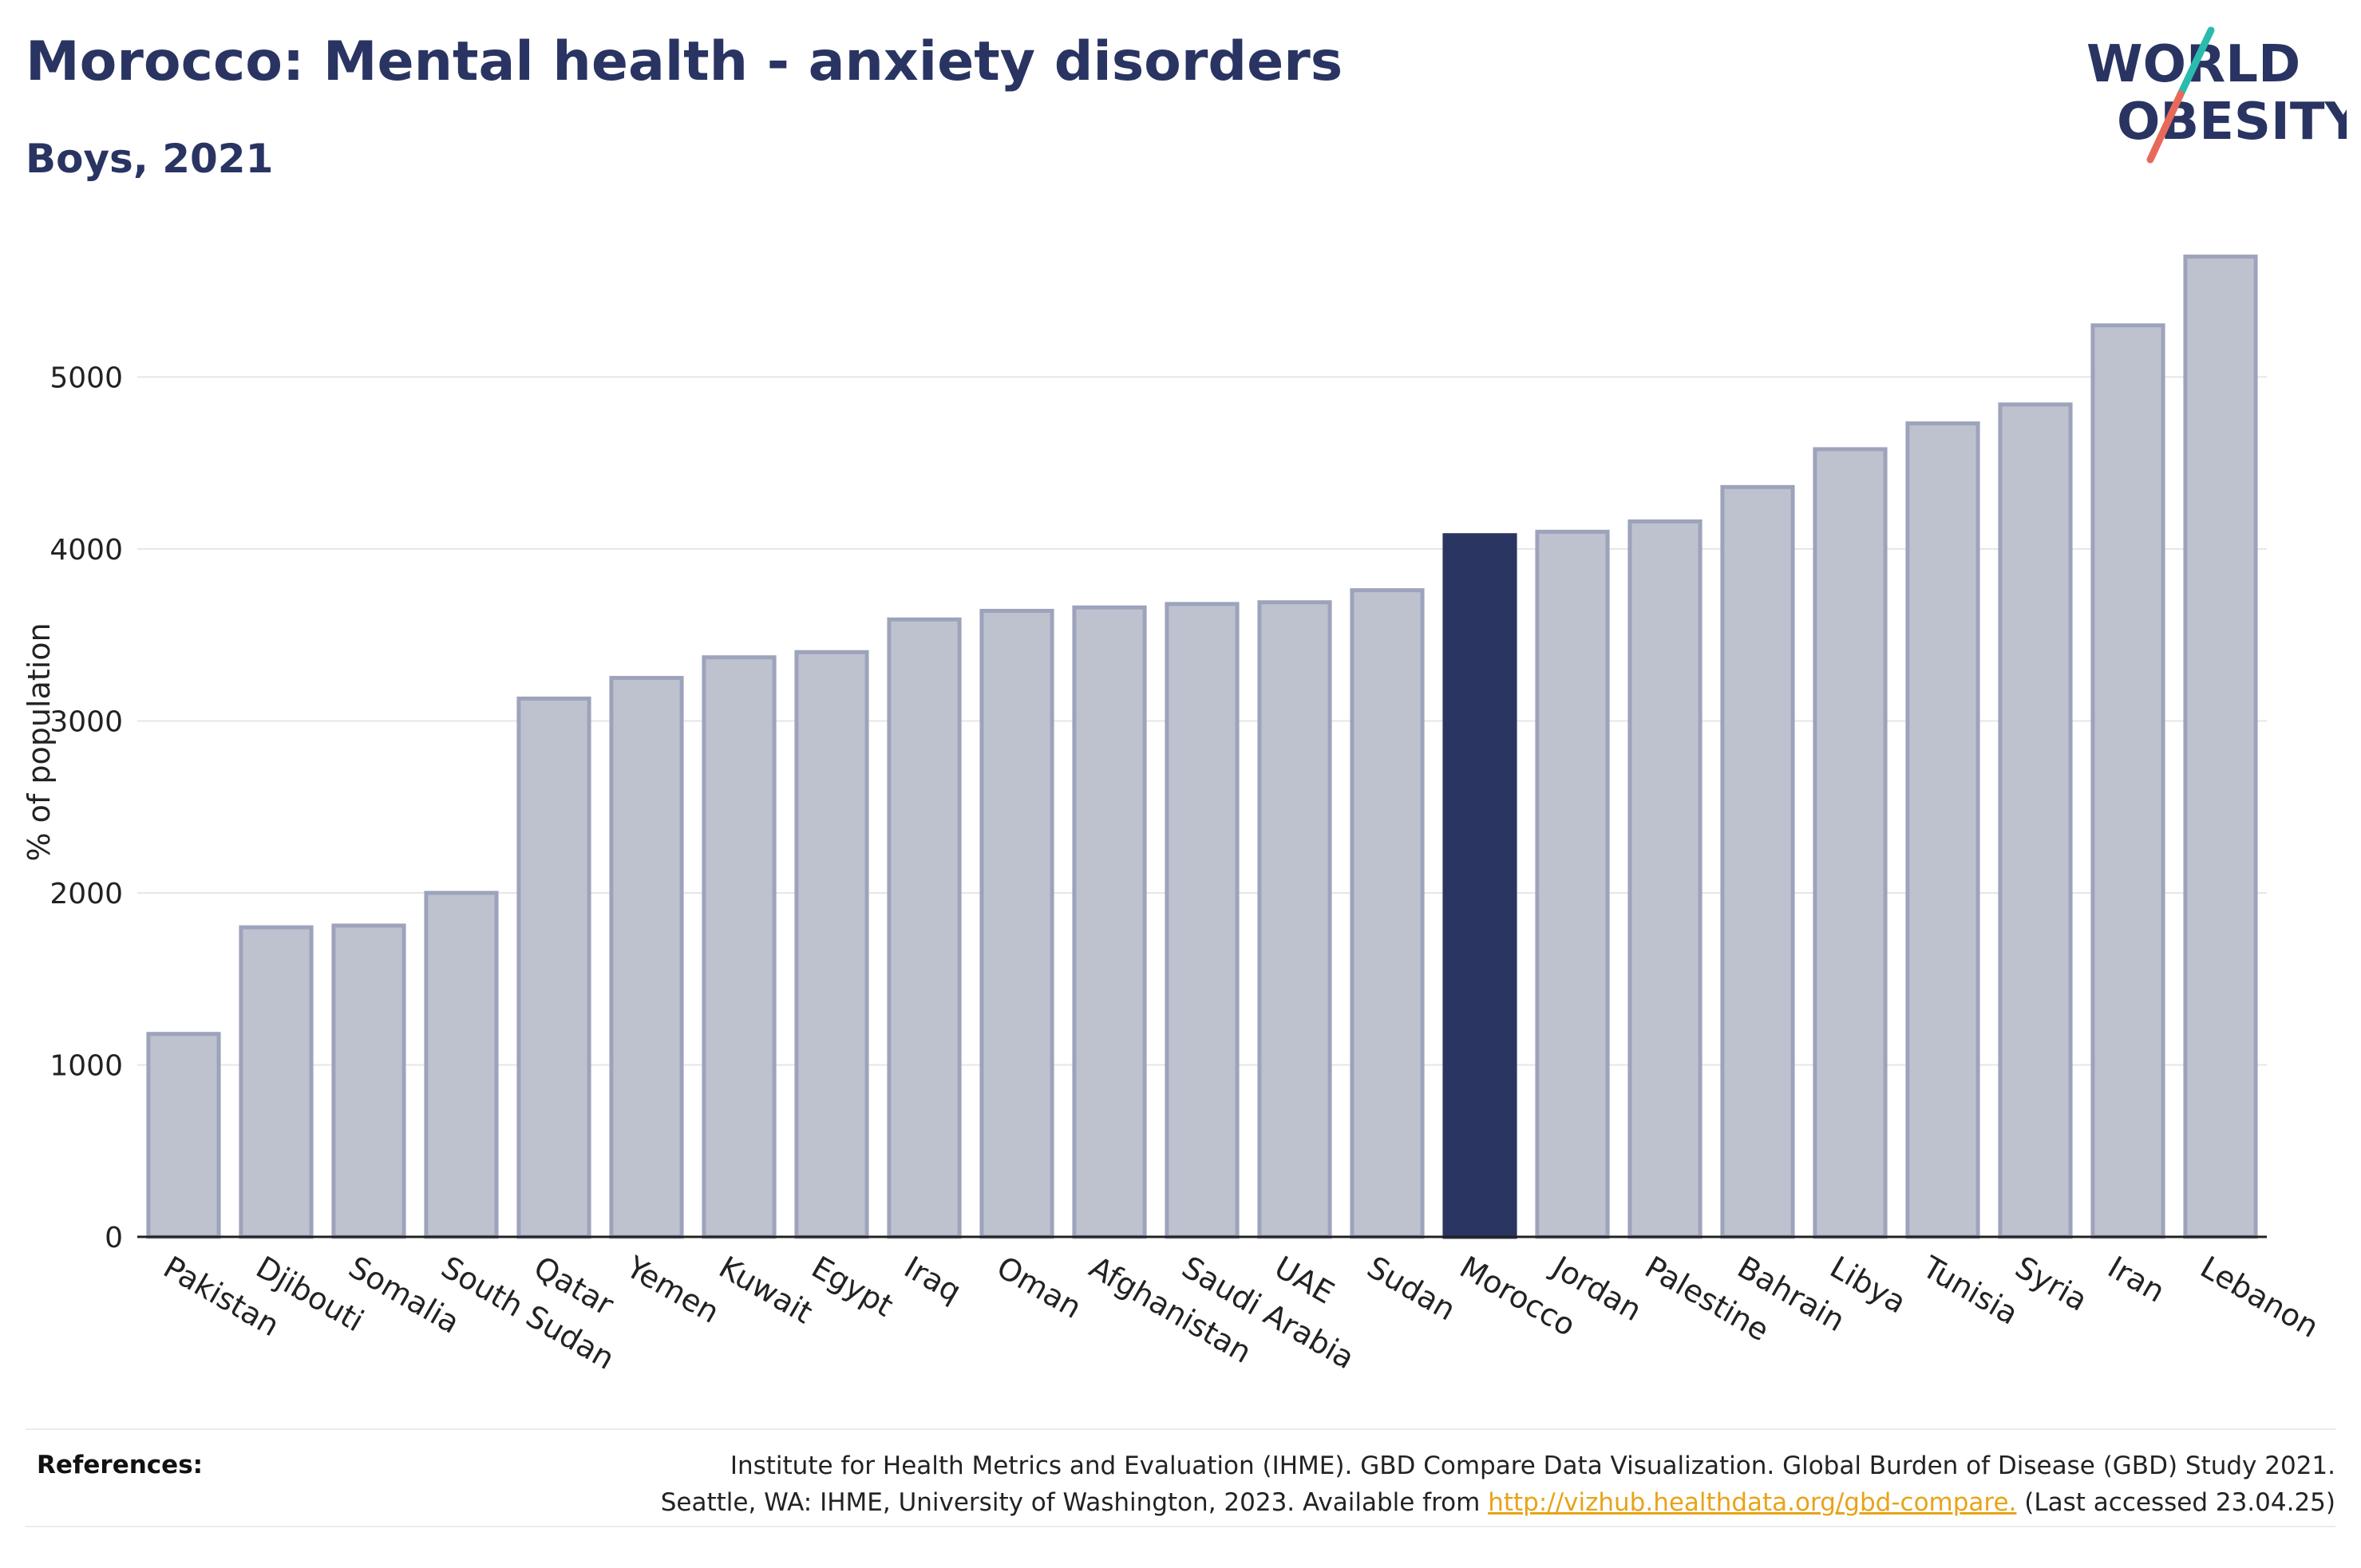 The width and height of the screenshot is (2361, 1568). I want to click on y-axis-label: % of population, so click(39, 741).